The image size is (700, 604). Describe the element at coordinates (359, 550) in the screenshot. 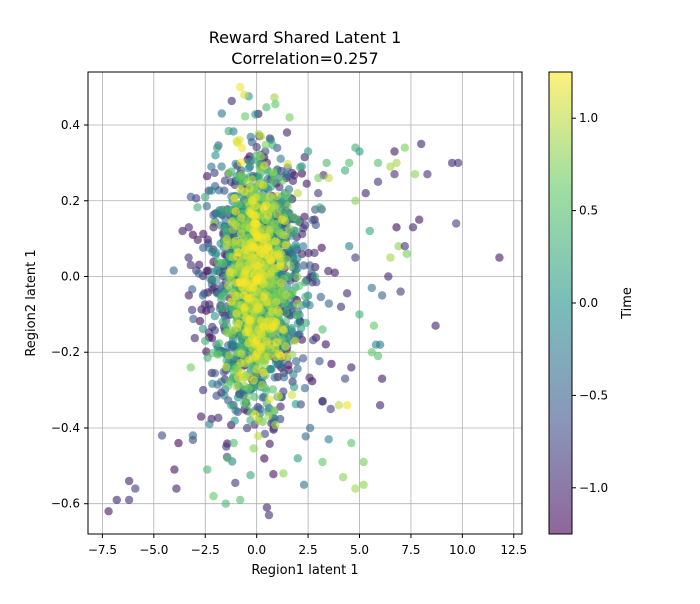

I see `x-tick-label: 5.0` at that location.